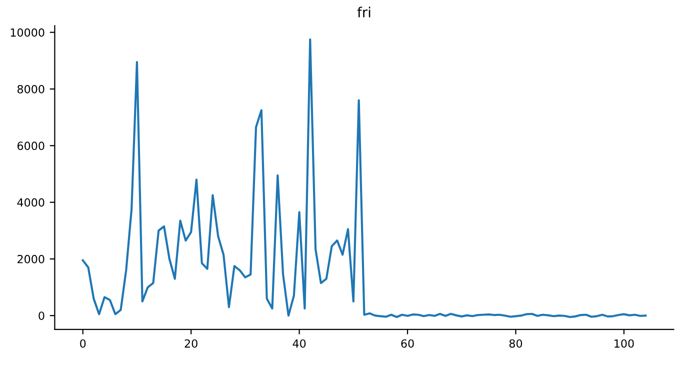 The height and width of the screenshot is (366, 684). What do you see at coordinates (515, 343) in the screenshot?
I see `x-tick-label: 80` at bounding box center [515, 343].